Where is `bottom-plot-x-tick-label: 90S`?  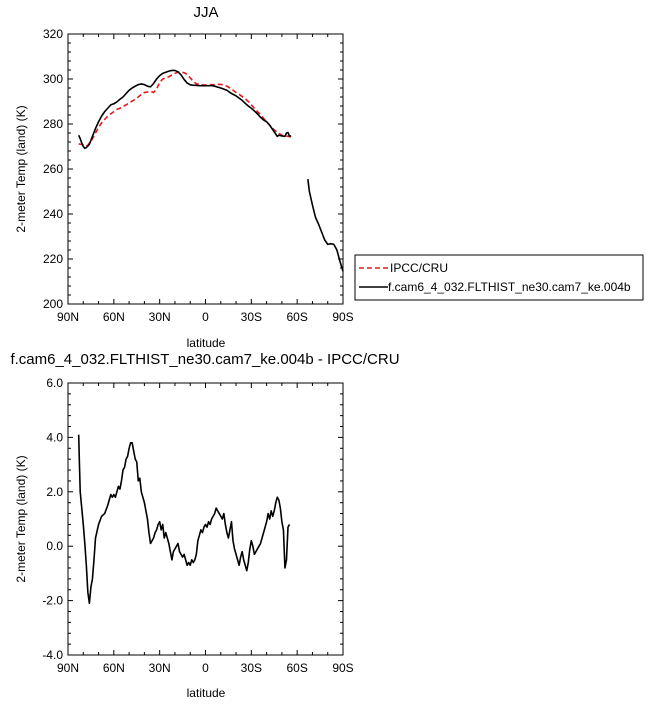
bottom-plot-x-tick-label: 90S is located at coordinates (342, 668).